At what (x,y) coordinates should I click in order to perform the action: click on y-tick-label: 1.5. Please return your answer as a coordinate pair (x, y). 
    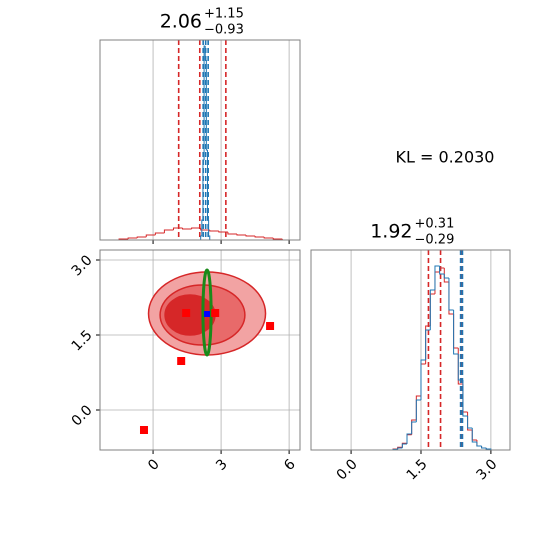
    Looking at the image, I should click on (82, 340).